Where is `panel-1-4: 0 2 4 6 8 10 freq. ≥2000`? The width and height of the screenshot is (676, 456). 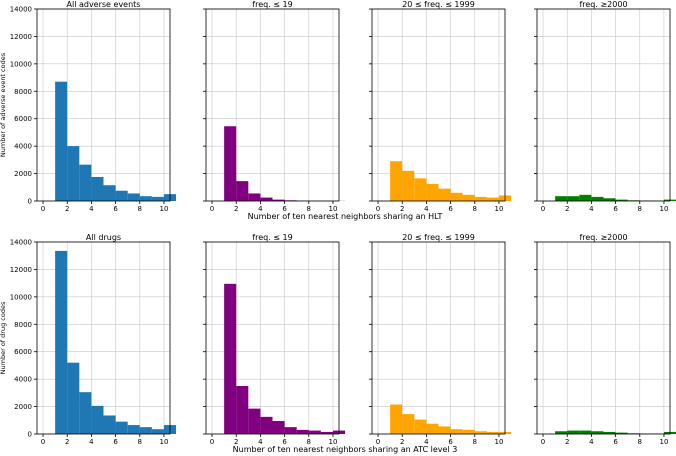 panel-1-4: 0 2 4 6 8 10 freq. ≥2000 is located at coordinates (605, 106).